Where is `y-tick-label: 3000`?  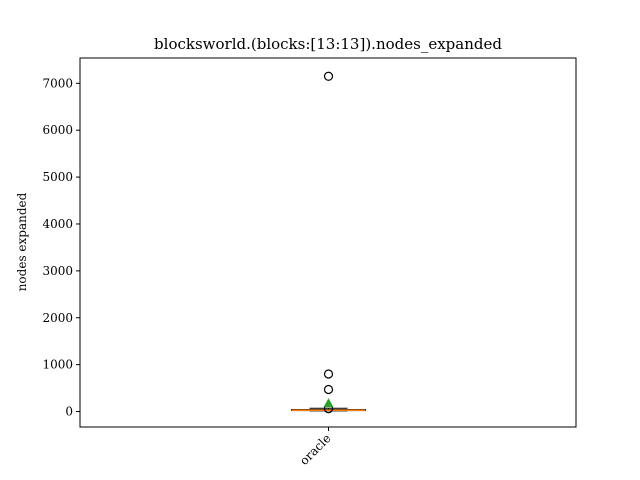
y-tick-label: 3000 is located at coordinates (57, 271).